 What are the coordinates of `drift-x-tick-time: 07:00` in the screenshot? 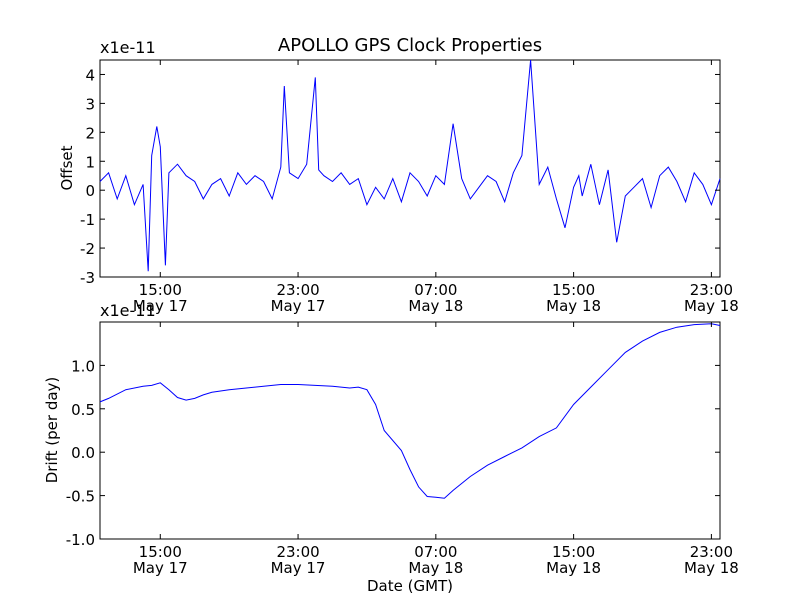 It's located at (435, 552).